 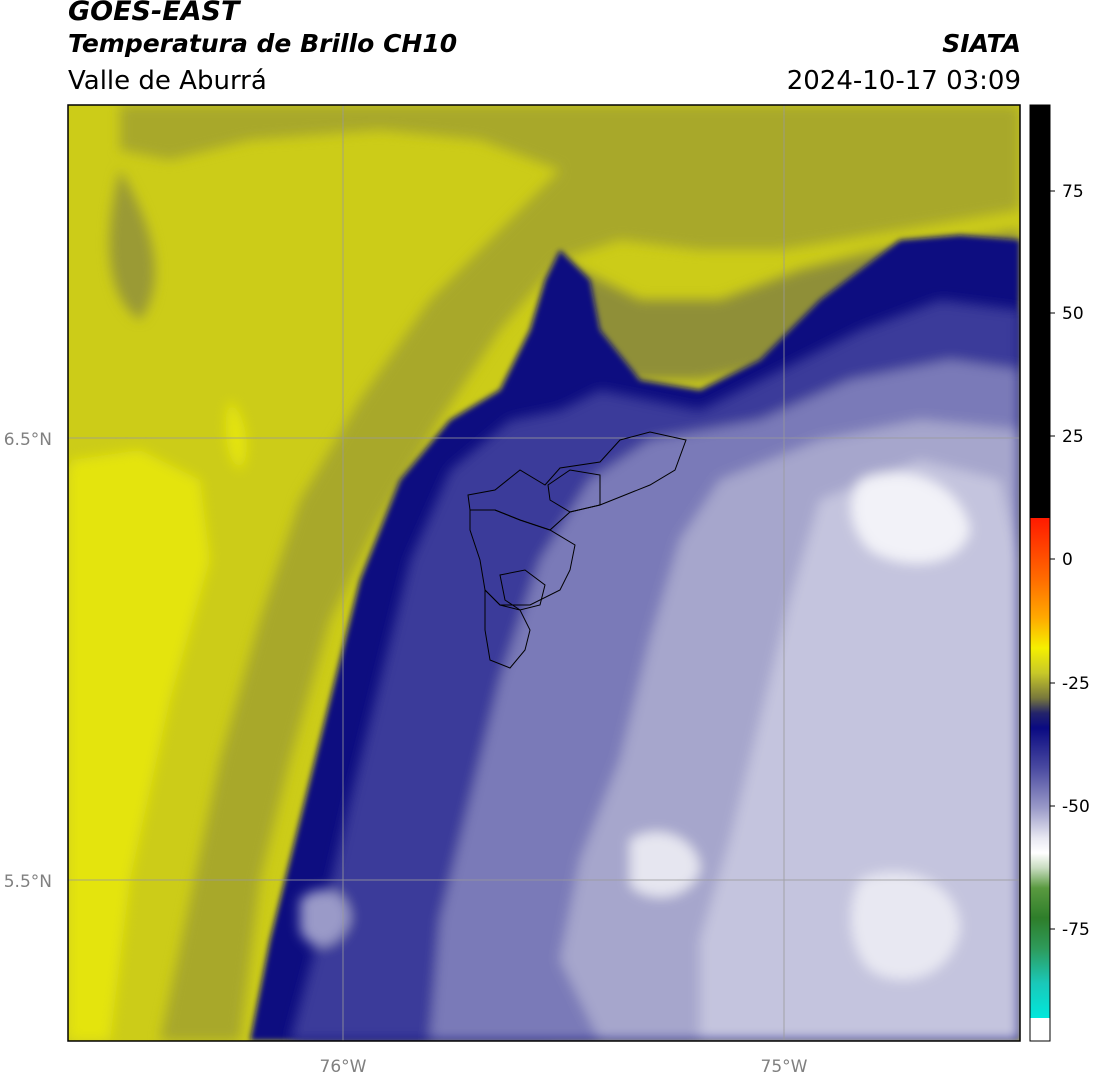 I want to click on cold-top-north, so click(x=910, y=518).